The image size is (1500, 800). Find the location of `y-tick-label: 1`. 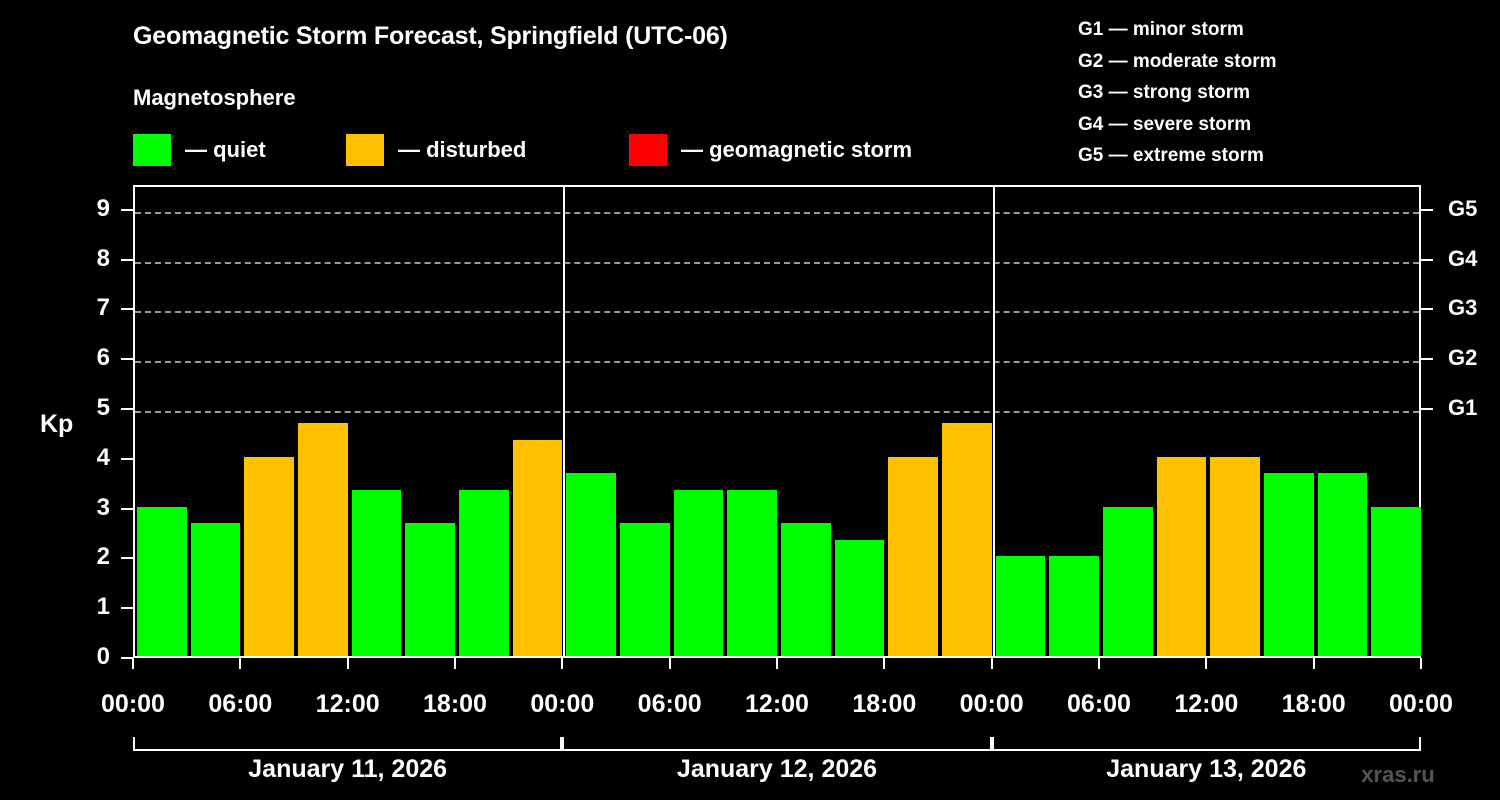

y-tick-label: 1 is located at coordinates (103, 607).